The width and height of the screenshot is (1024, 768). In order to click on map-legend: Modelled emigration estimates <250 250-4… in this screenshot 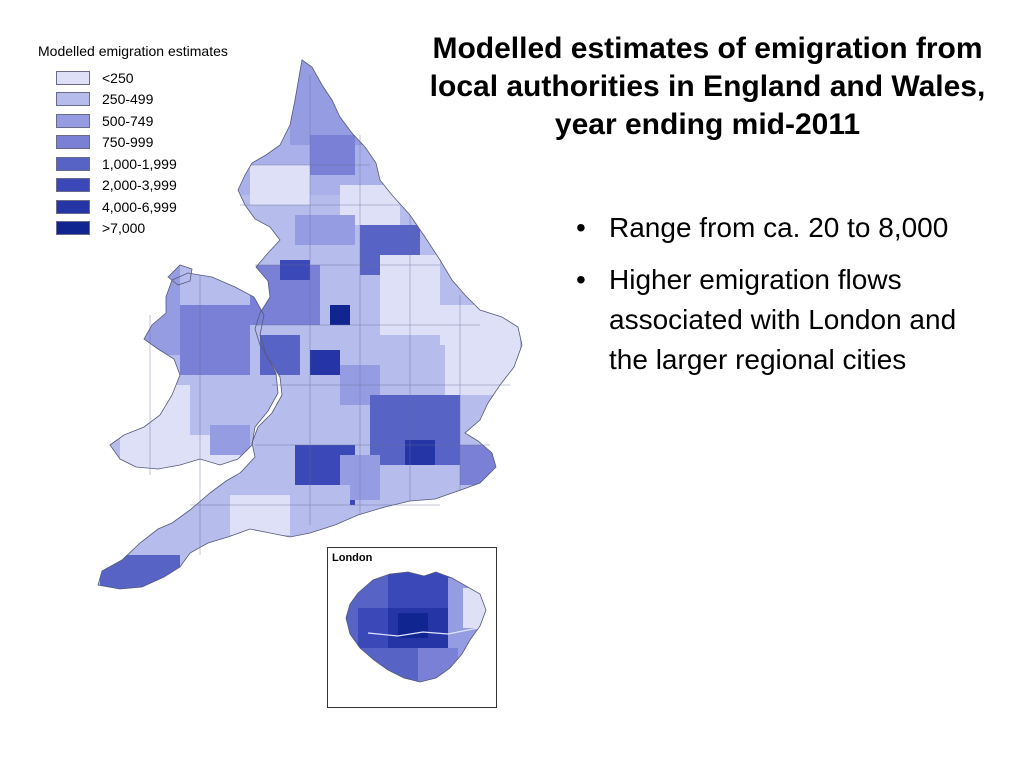, I will do `click(163, 141)`.